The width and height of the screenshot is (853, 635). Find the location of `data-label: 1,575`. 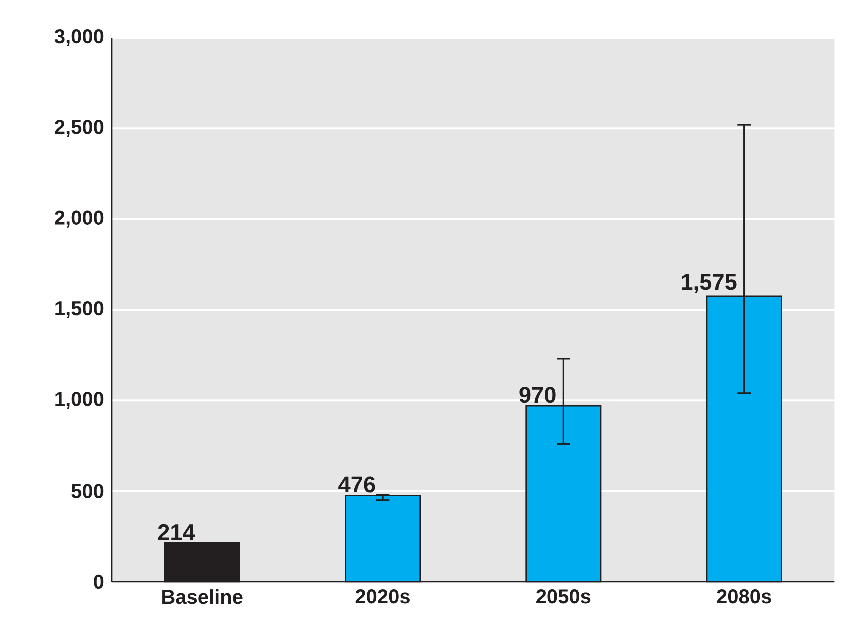

data-label: 1,575 is located at coordinates (709, 284).